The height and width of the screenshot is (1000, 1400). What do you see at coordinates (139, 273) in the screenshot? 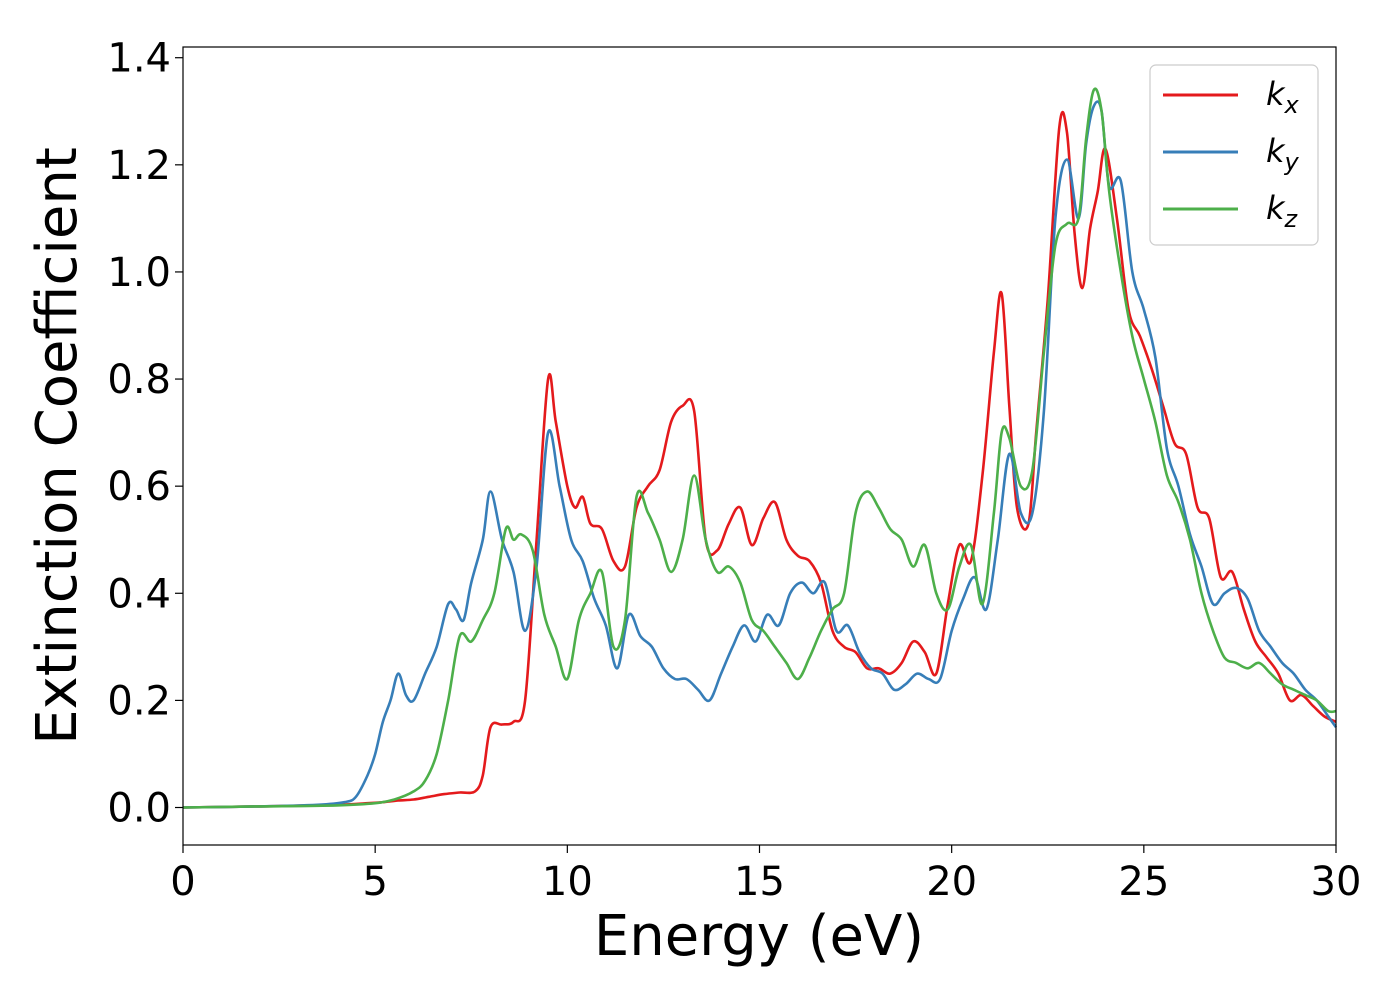
I see `y-tick-label: 1.0` at bounding box center [139, 273].